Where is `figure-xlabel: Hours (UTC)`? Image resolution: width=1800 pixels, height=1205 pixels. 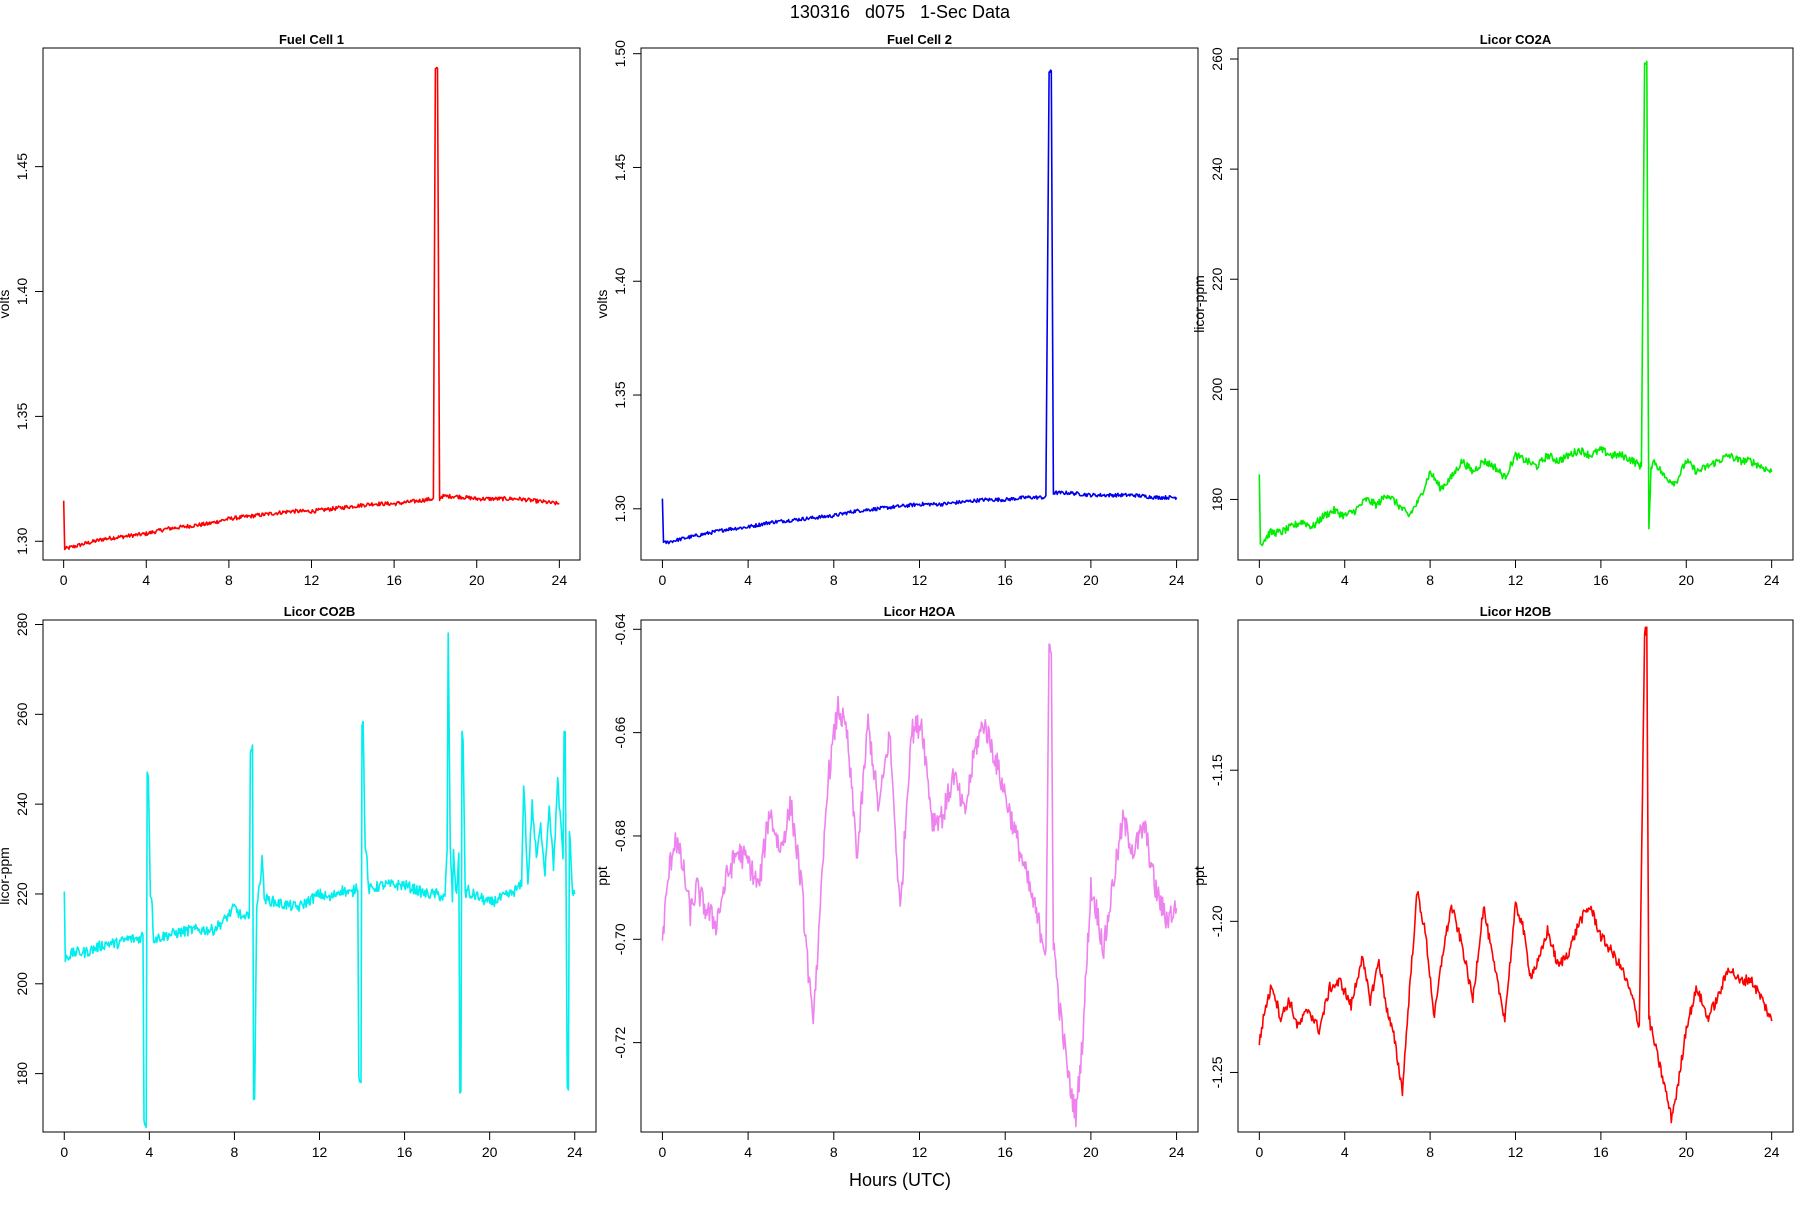 figure-xlabel: Hours (UTC) is located at coordinates (900, 1180).